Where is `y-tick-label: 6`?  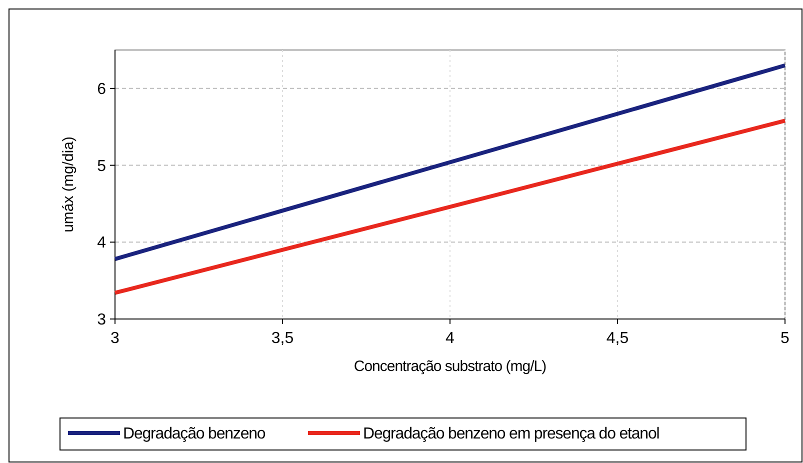
y-tick-label: 6 is located at coordinates (101, 89).